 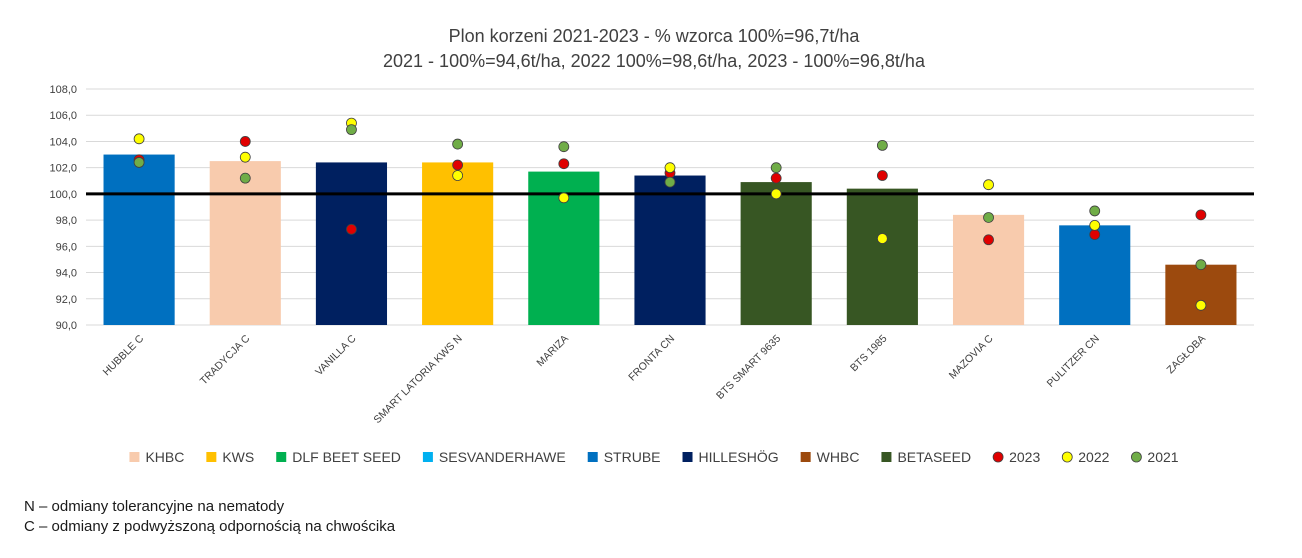 I want to click on category-label: BTS SMART 9635, so click(x=748, y=367).